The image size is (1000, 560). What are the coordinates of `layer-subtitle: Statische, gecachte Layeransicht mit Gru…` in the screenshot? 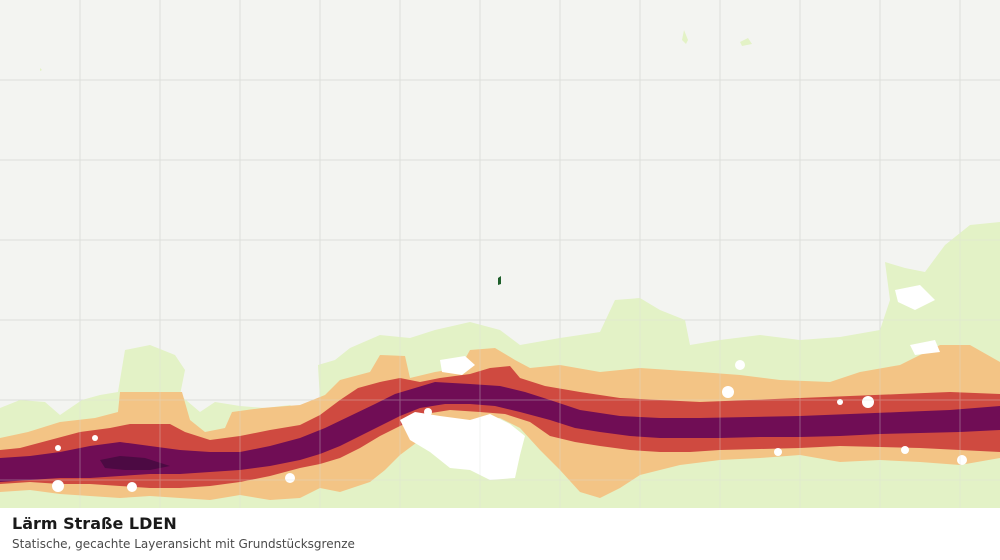 It's located at (183, 544).